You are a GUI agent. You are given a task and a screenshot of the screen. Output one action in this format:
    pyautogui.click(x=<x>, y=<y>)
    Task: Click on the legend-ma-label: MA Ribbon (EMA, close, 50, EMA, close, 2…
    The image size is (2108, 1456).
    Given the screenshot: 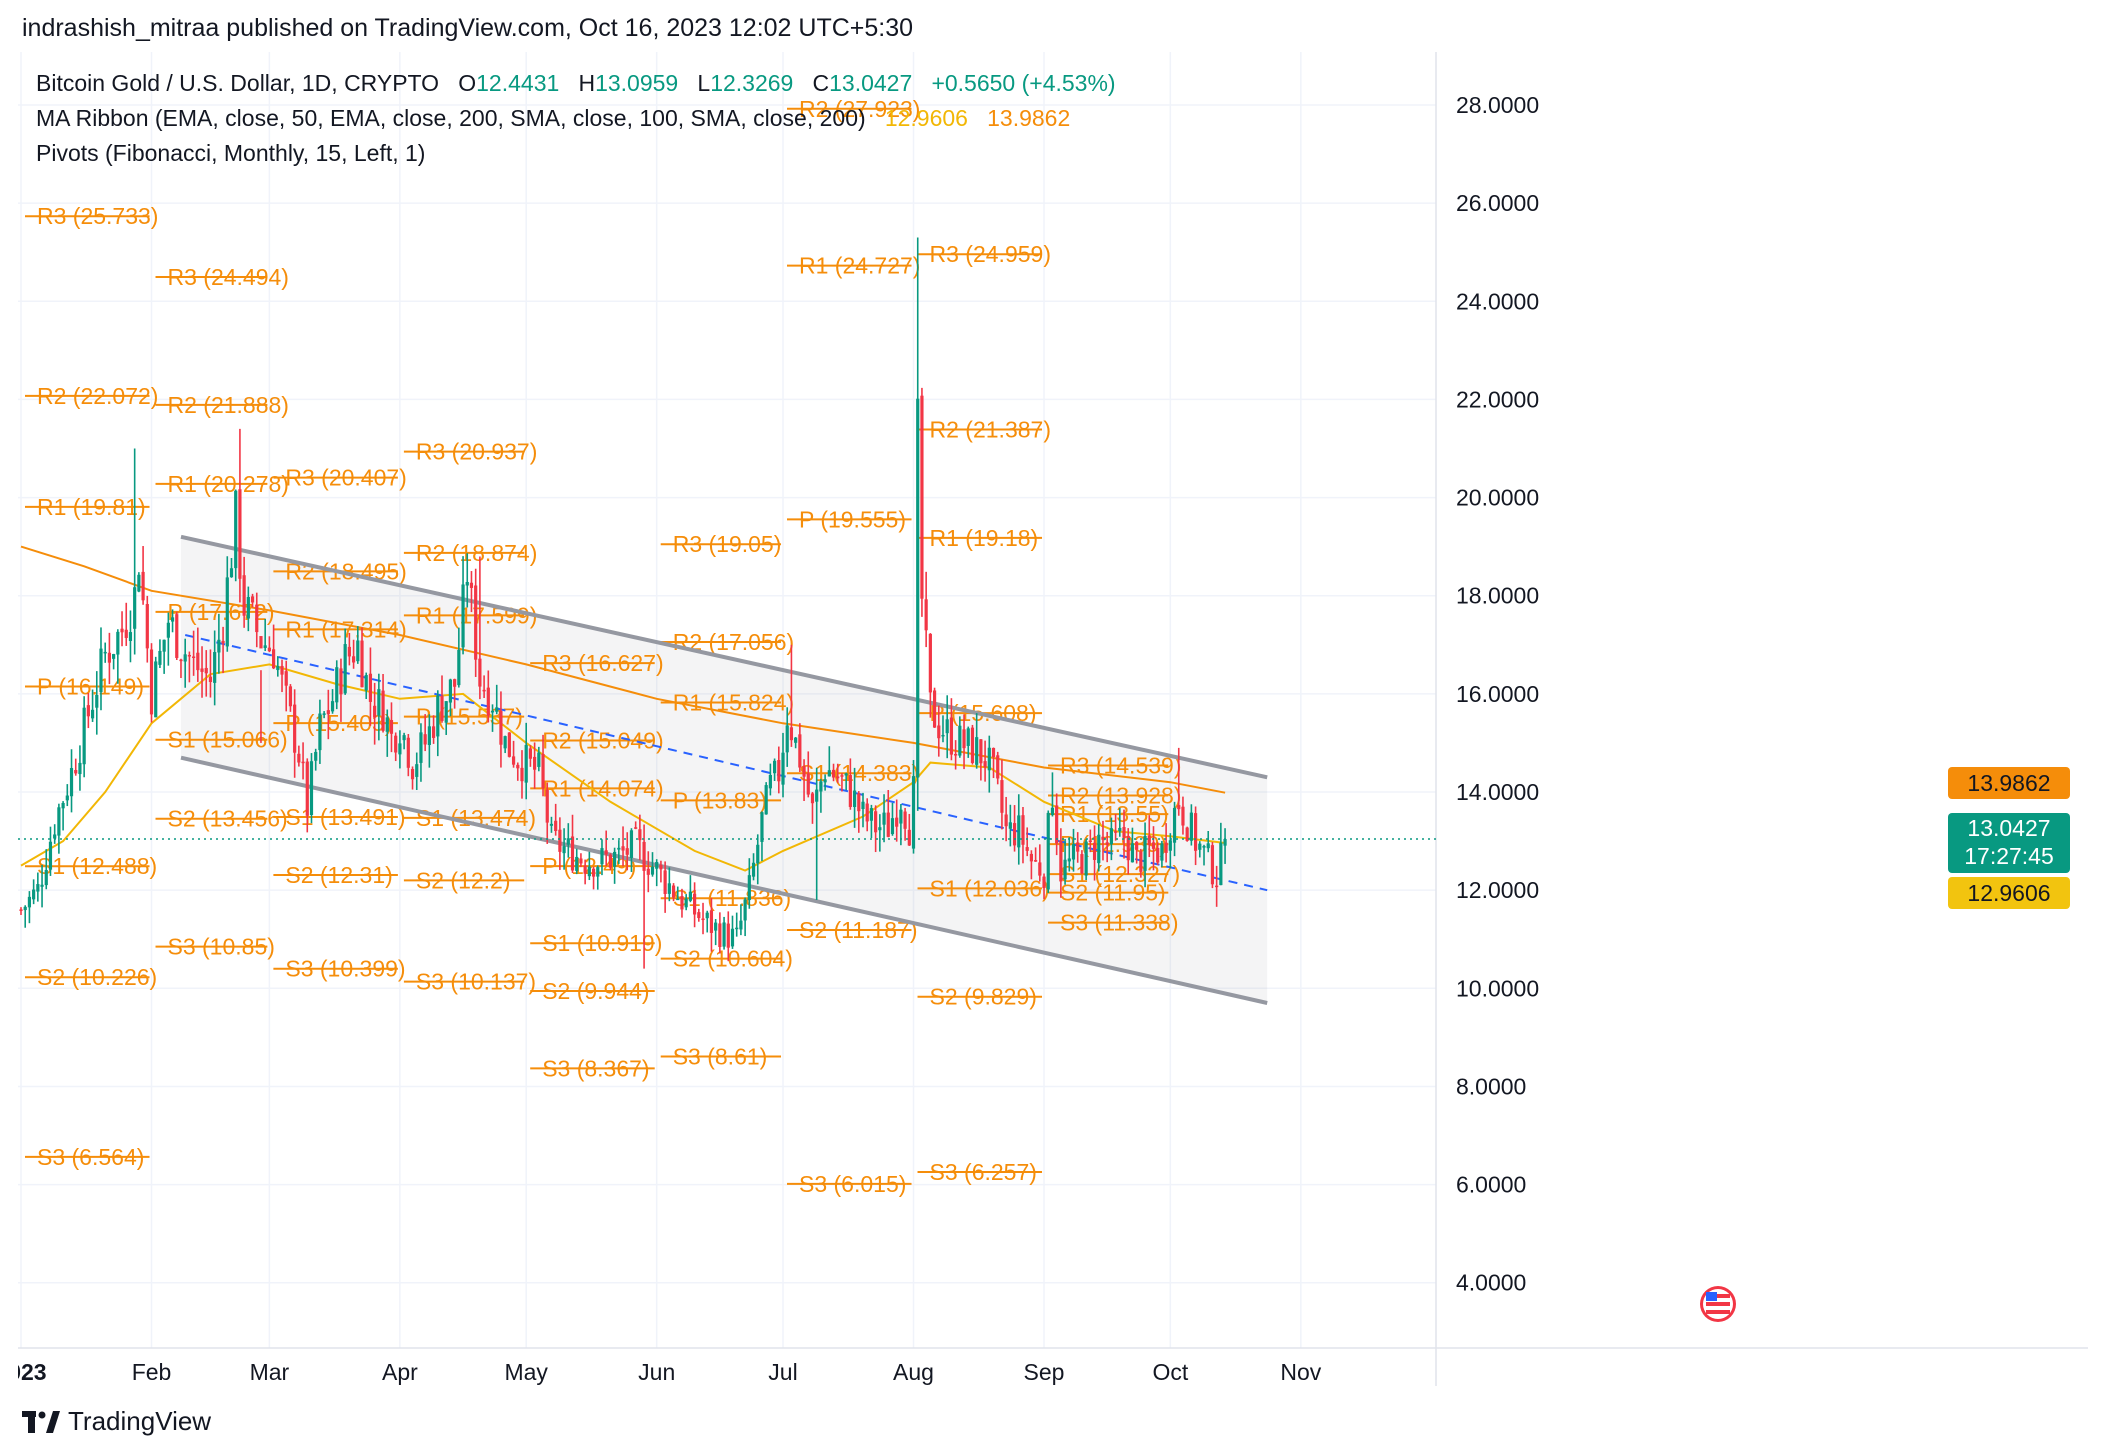 What is the action you would take?
    pyautogui.click(x=451, y=118)
    